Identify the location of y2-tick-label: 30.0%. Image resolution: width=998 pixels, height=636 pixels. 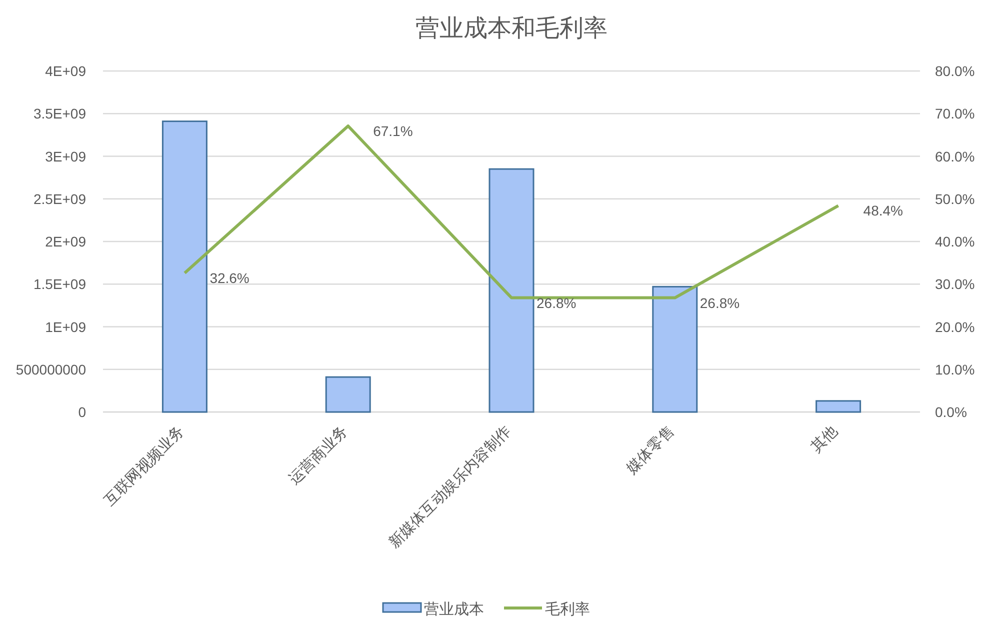
(955, 284).